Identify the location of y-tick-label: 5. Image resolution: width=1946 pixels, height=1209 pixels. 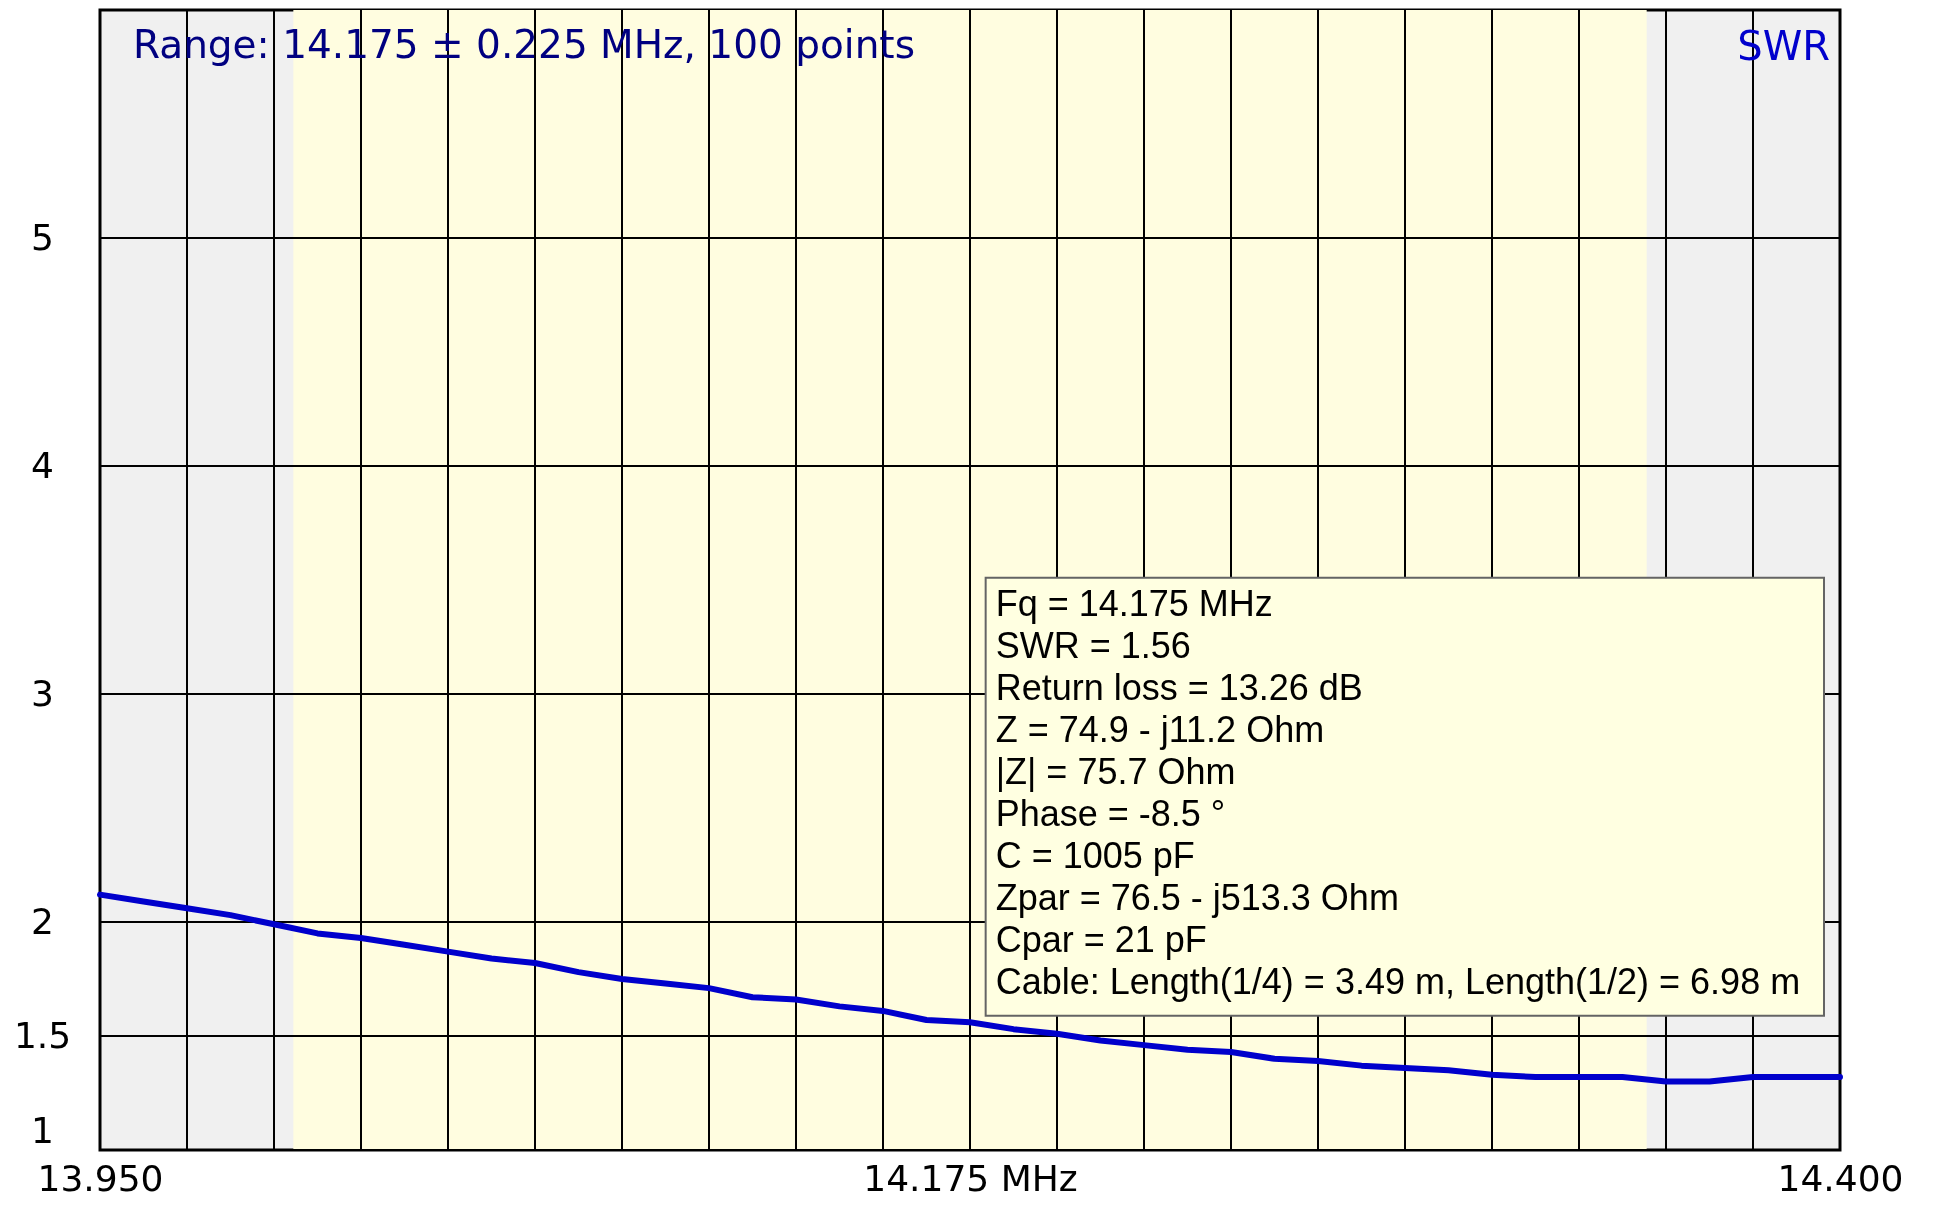
(42, 237).